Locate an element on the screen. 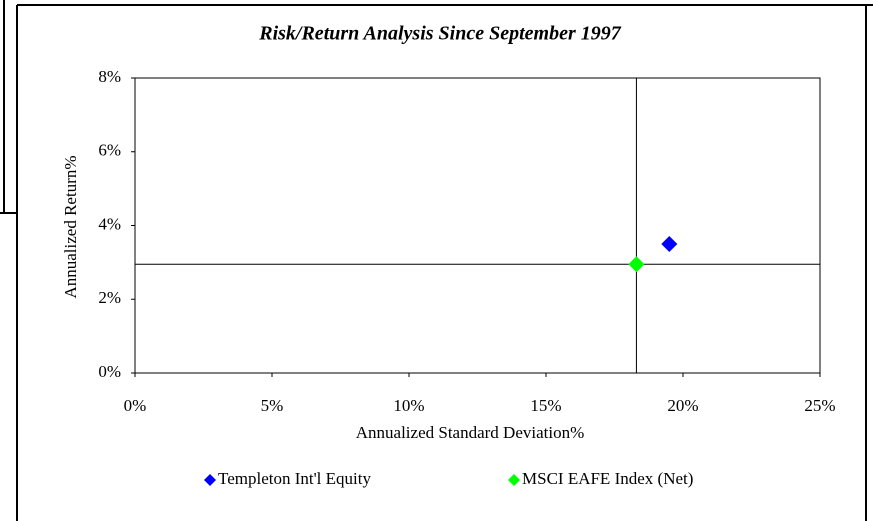 This screenshot has height=521, width=873. y-axis-label: Annualized Return% is located at coordinates (70, 226).